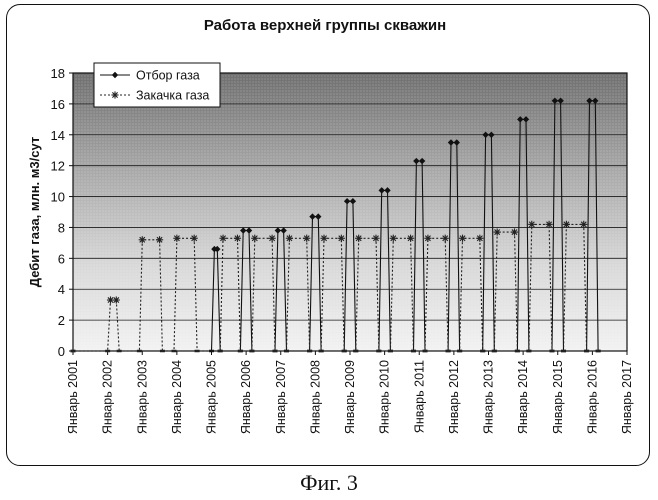 This screenshot has height=500, width=658. Describe the element at coordinates (142, 397) in the screenshot. I see `x-tick-label: Январь 2003` at that location.